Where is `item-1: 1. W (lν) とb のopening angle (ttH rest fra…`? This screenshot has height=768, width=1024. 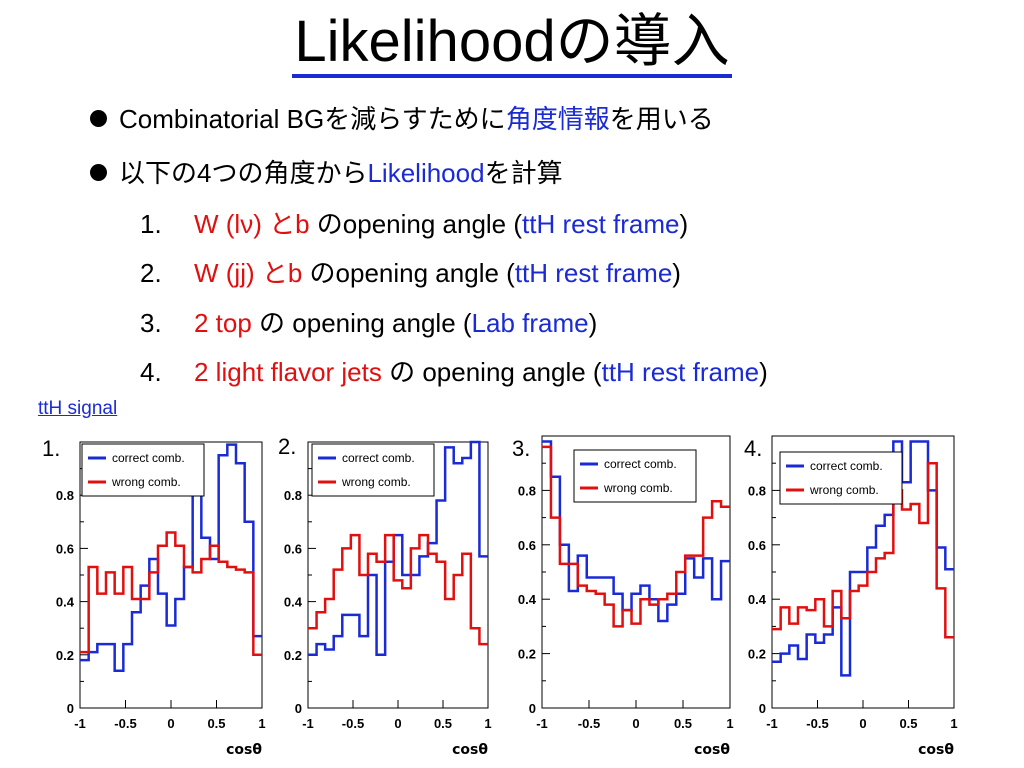
item-1: 1. W (lν) とb のopening angle (ttH rest fra… is located at coordinates (414, 224).